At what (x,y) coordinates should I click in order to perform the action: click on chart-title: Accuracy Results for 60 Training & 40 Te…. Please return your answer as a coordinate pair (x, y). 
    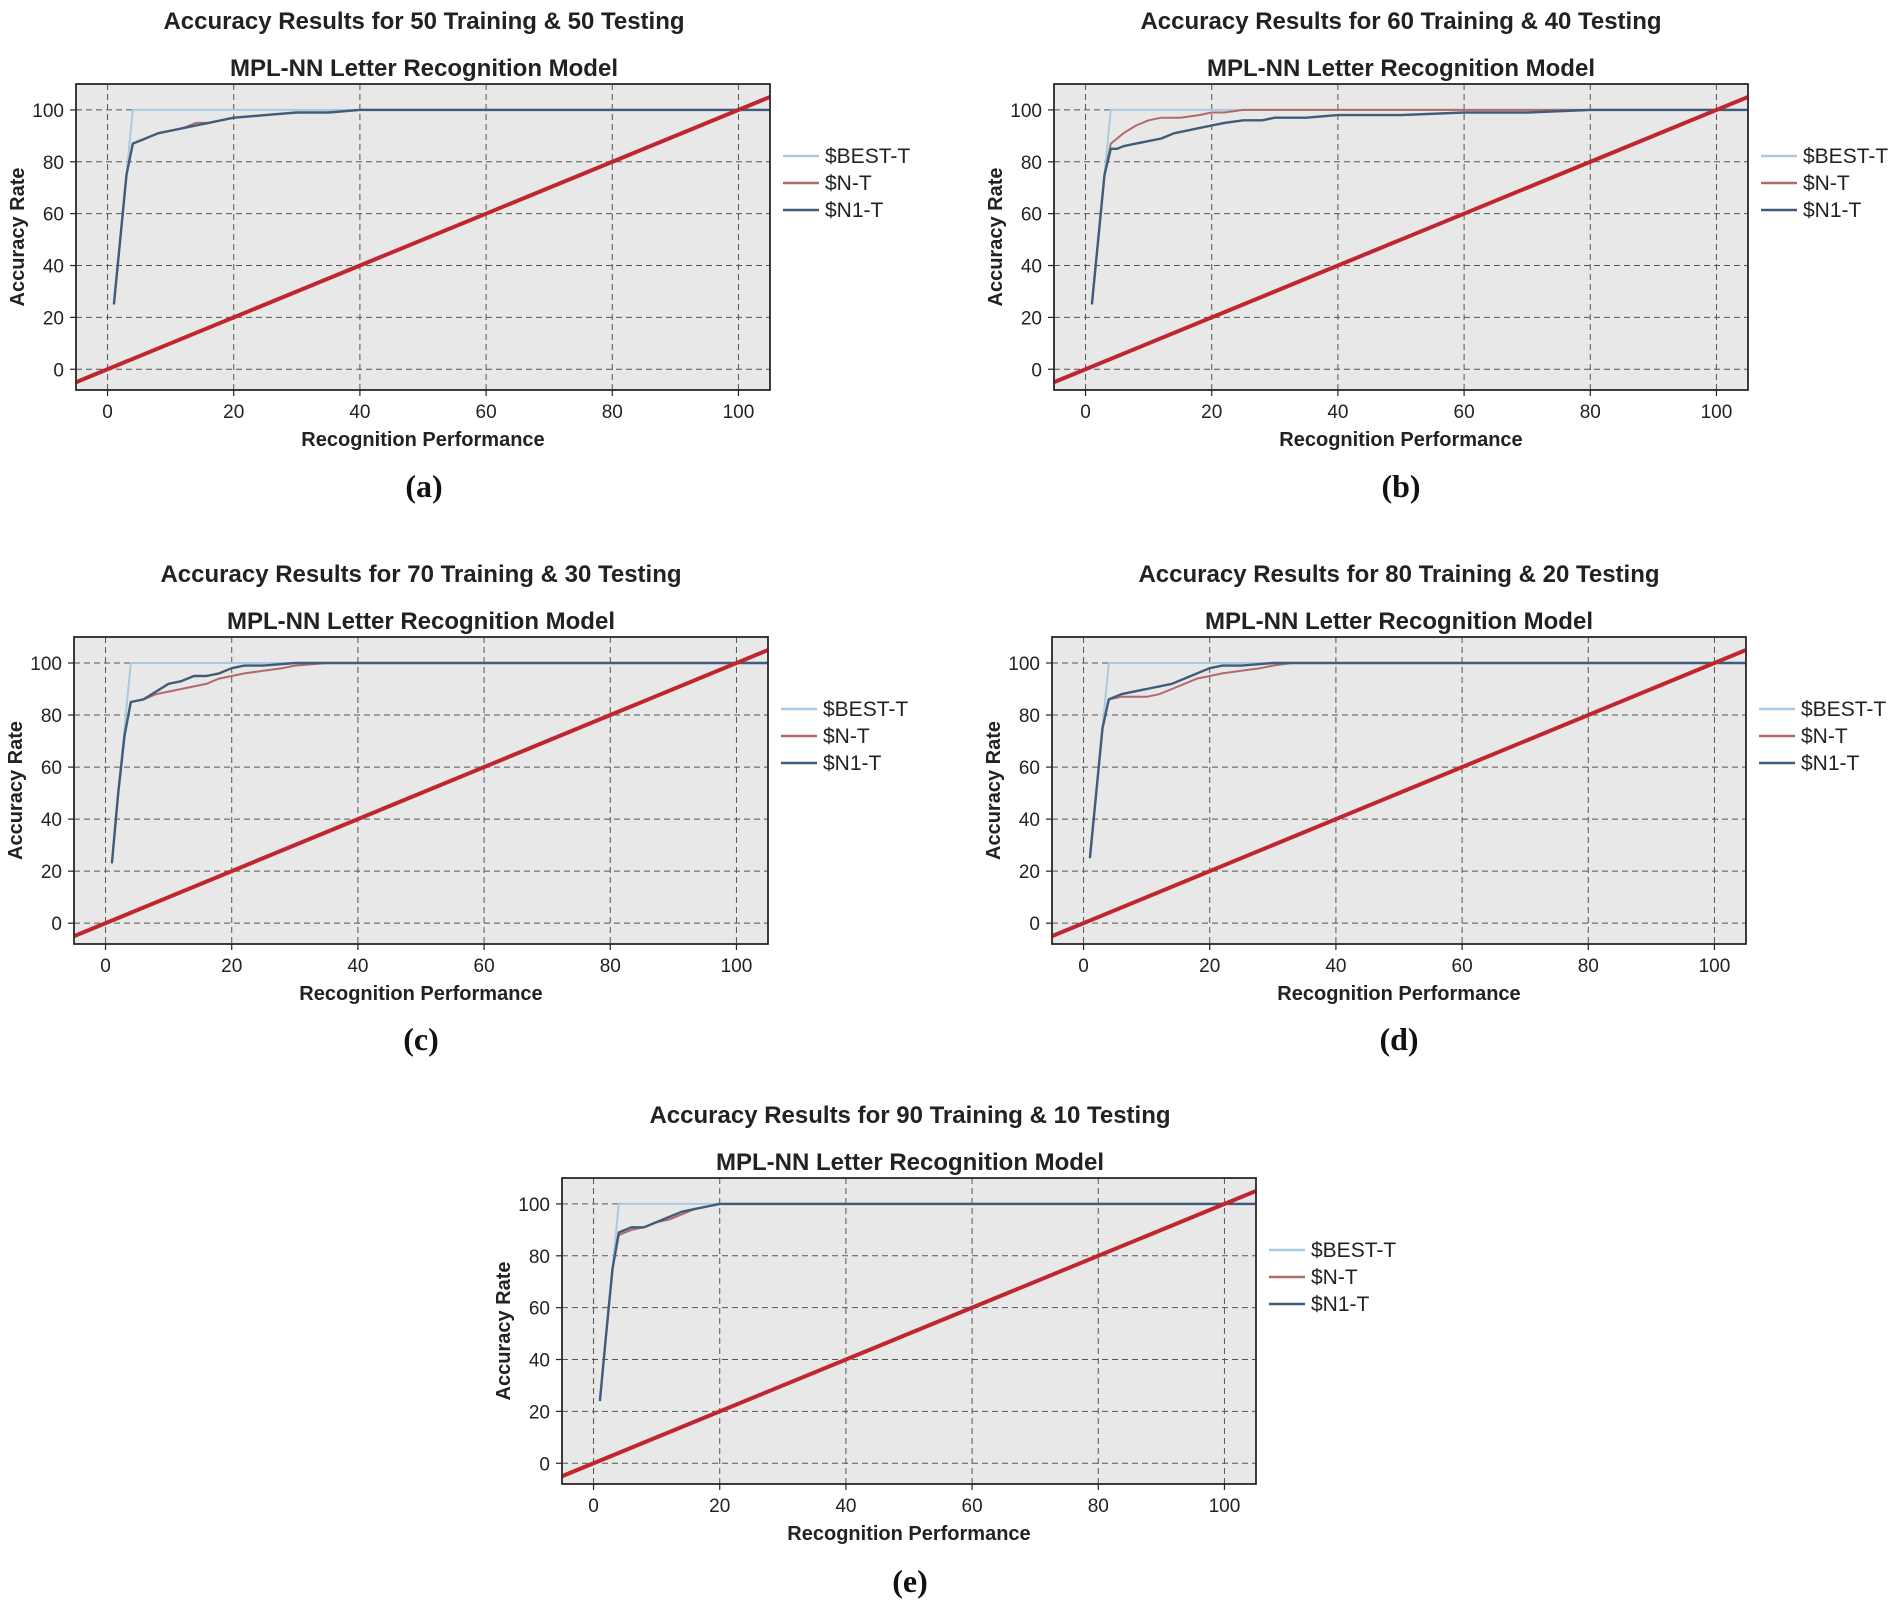
    Looking at the image, I should click on (1400, 21).